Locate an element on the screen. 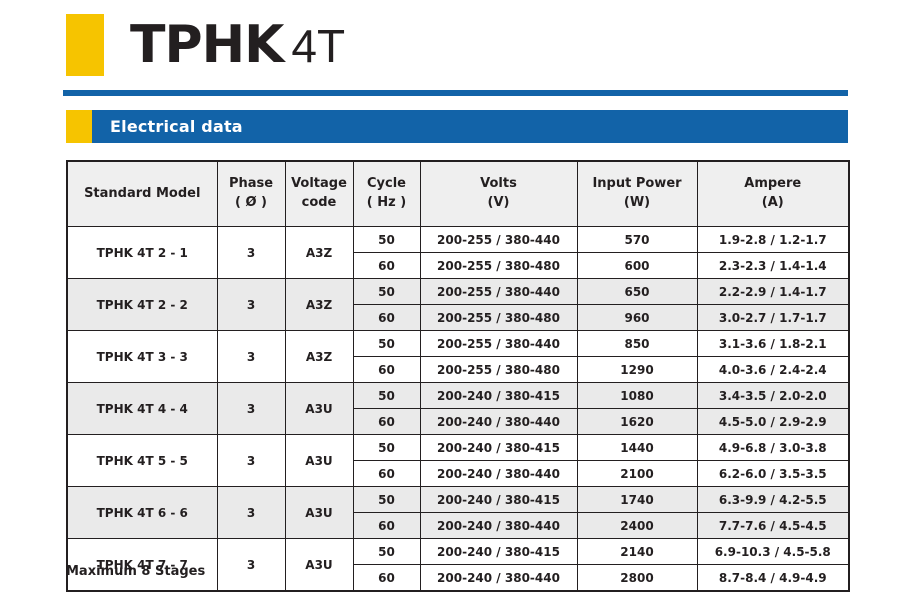 The height and width of the screenshot is (598, 914). cell-ampere: 2.2-2.9 / 1.4-1.7 is located at coordinates (773, 291).